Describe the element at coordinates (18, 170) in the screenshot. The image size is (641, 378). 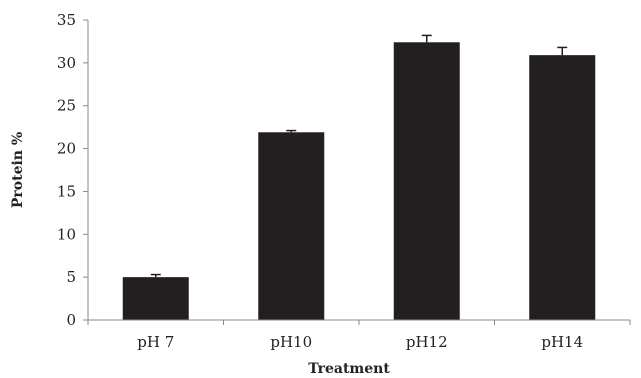
I see `y-axis-title: Protein %` at that location.